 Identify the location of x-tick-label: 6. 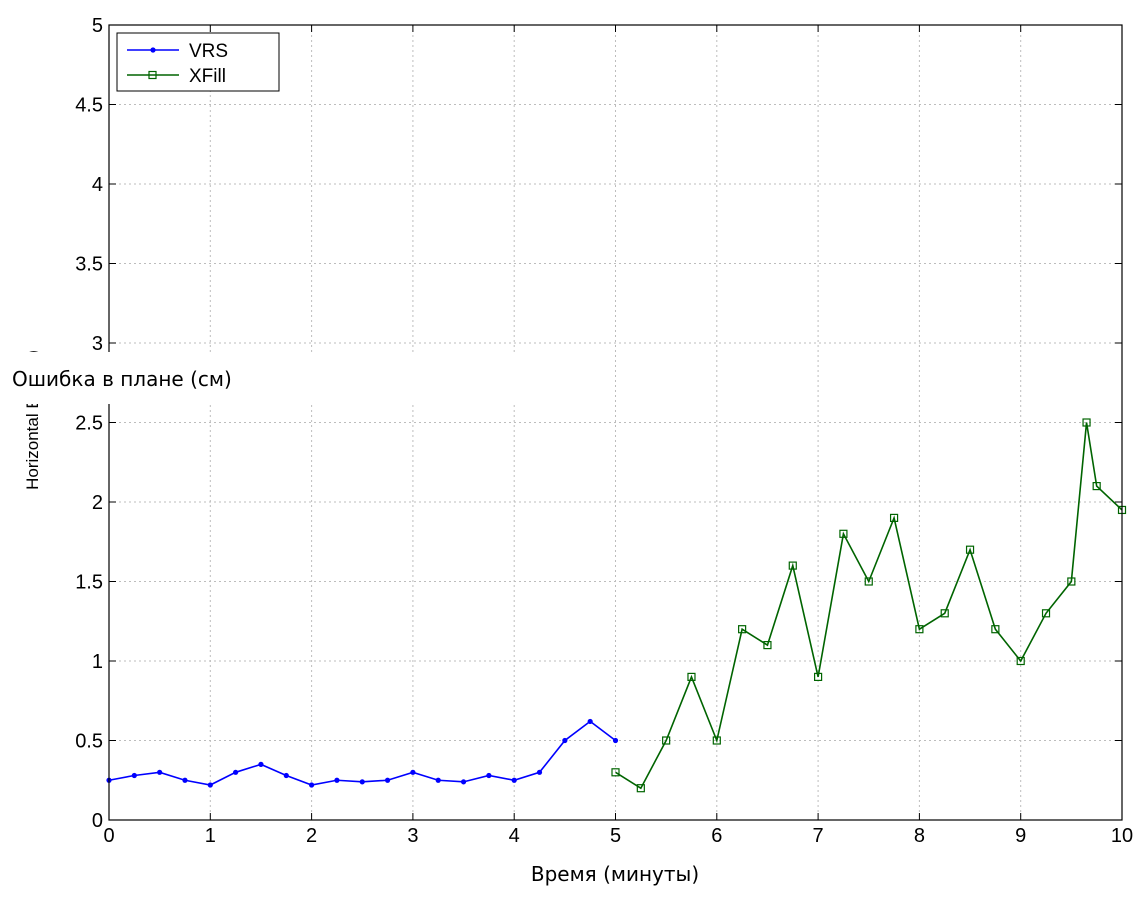
(716, 836).